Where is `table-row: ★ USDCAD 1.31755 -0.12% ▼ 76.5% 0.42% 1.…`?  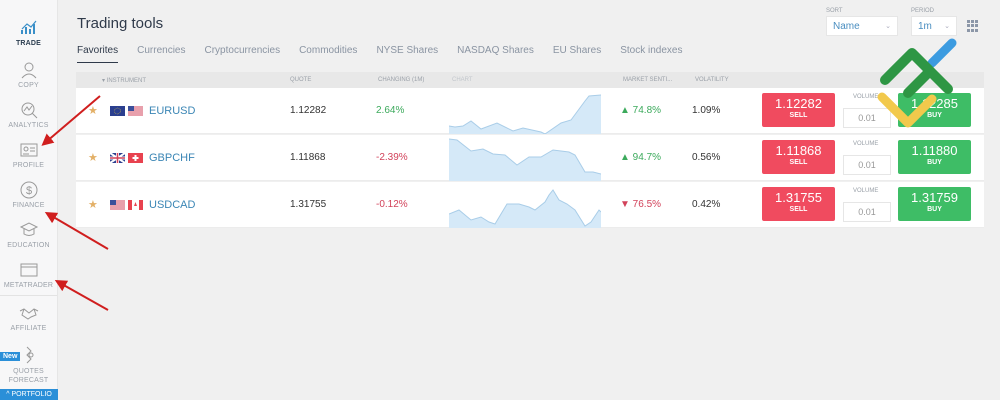 table-row: ★ USDCAD 1.31755 -0.12% ▼ 76.5% 0.42% 1.… is located at coordinates (530, 205).